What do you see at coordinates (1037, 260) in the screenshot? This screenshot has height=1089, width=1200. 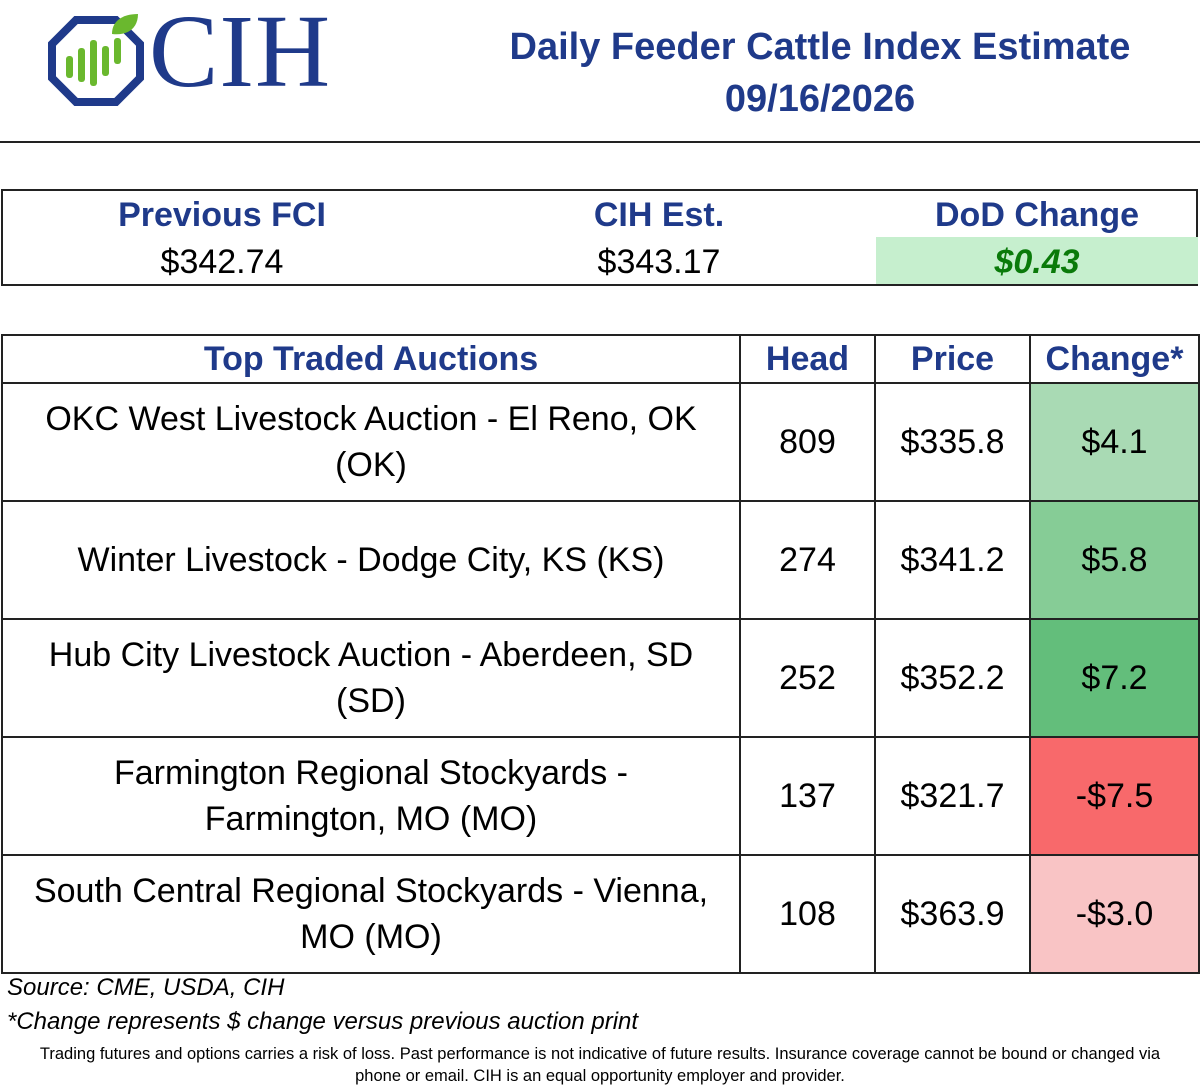 I see `dod-change-value: $0.43` at bounding box center [1037, 260].